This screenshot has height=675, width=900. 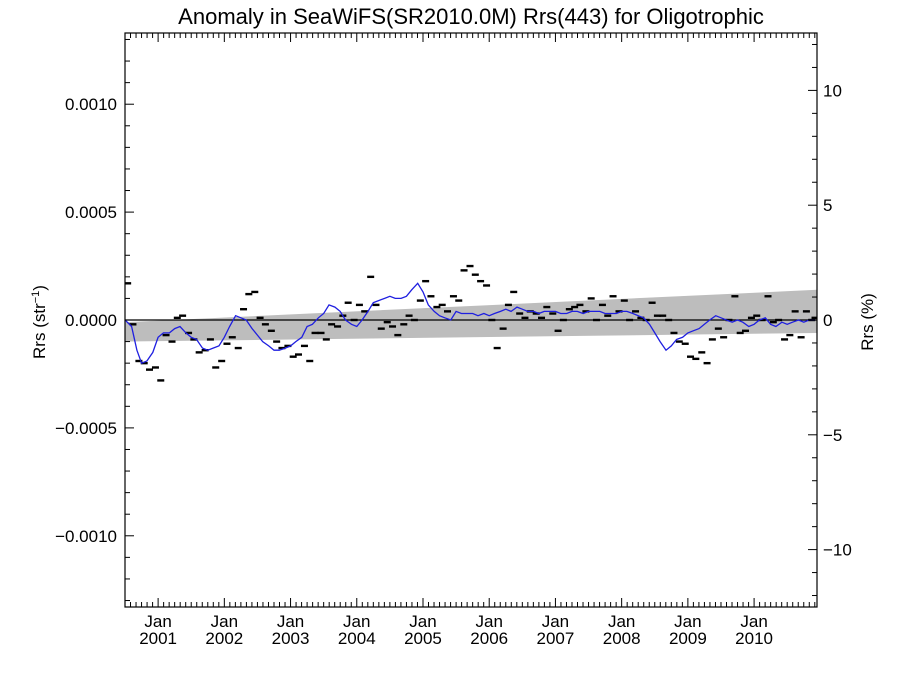 I want to click on x-tick-year-label: 2007, so click(x=556, y=638).